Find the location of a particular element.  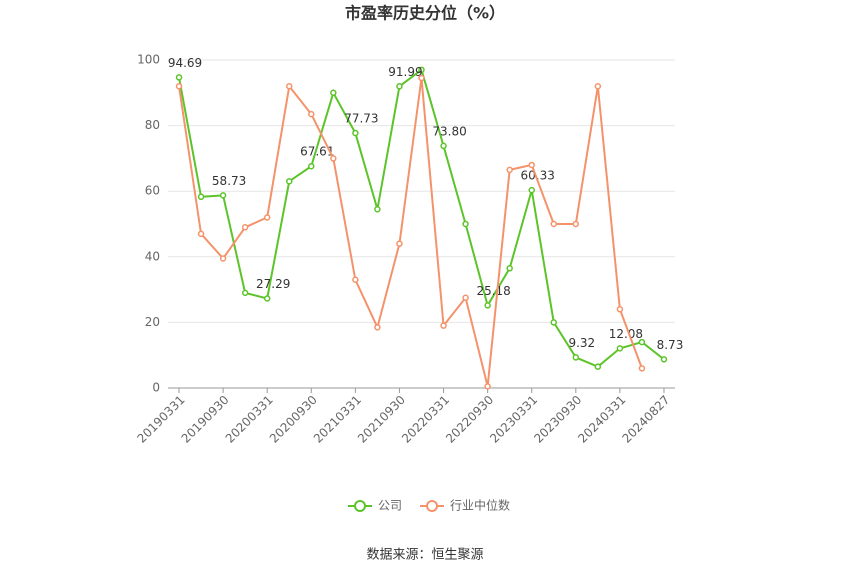

y-tick-label: 0 is located at coordinates (156, 388).